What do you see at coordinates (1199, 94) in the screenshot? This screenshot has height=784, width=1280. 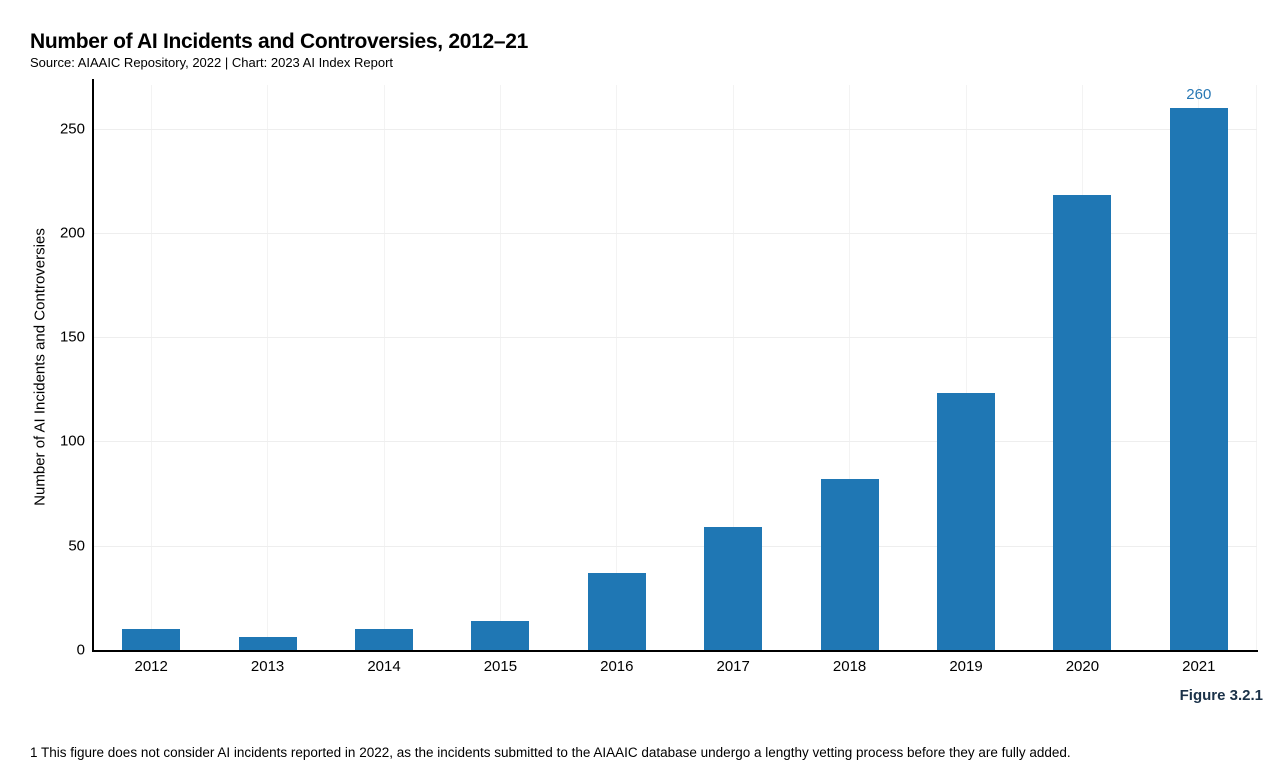 I see `bar-value-label: 260` at bounding box center [1199, 94].